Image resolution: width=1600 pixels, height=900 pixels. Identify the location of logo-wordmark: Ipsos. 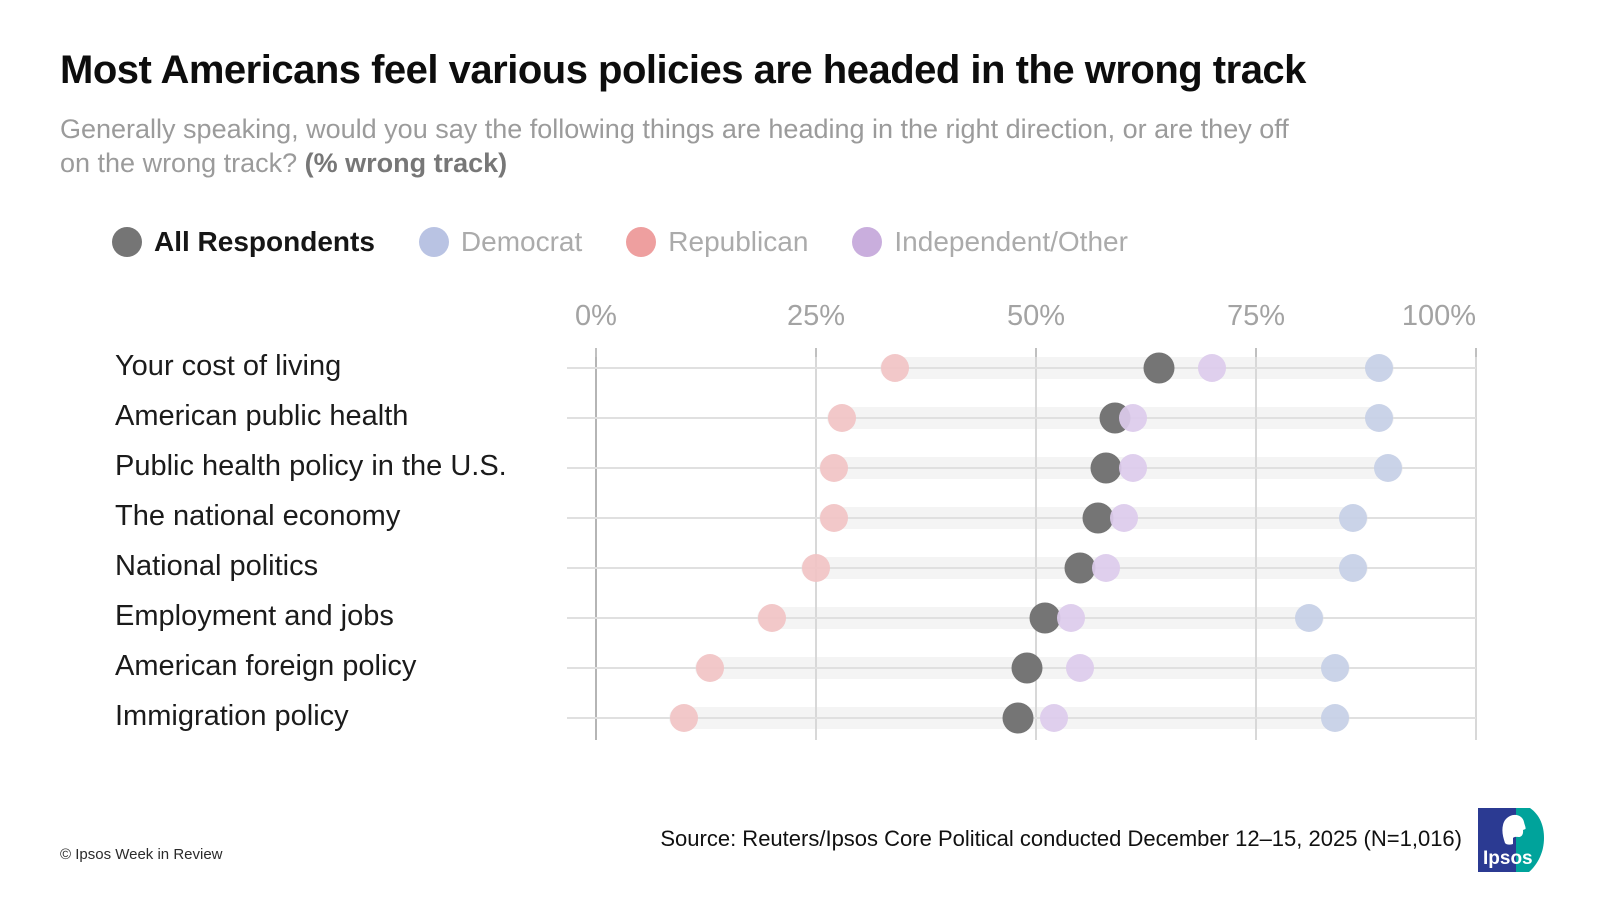
(1508, 858).